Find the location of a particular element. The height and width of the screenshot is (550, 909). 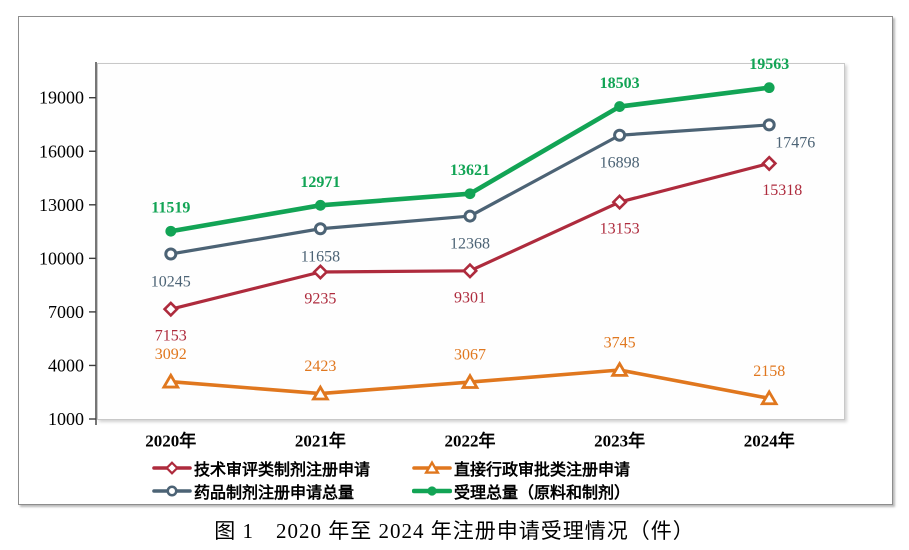

figure-caption: 图 1 2020 年至 2024 年注册申请受理情况（件） is located at coordinates (454, 531).